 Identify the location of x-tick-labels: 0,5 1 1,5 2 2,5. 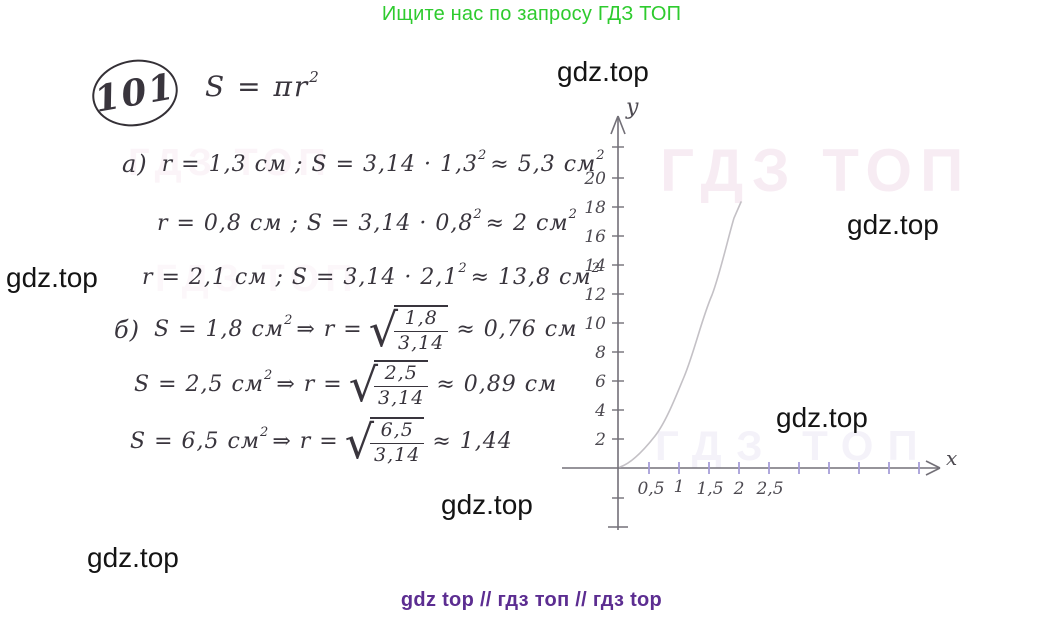
(710, 488).